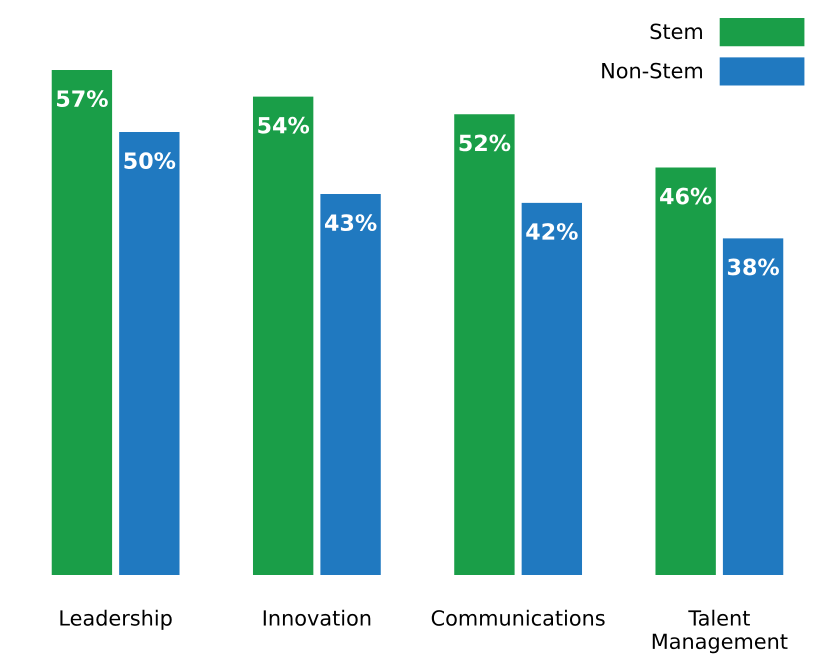 The width and height of the screenshot is (835, 660). What do you see at coordinates (720, 632) in the screenshot?
I see `x-tick-label: Talent Management` at bounding box center [720, 632].